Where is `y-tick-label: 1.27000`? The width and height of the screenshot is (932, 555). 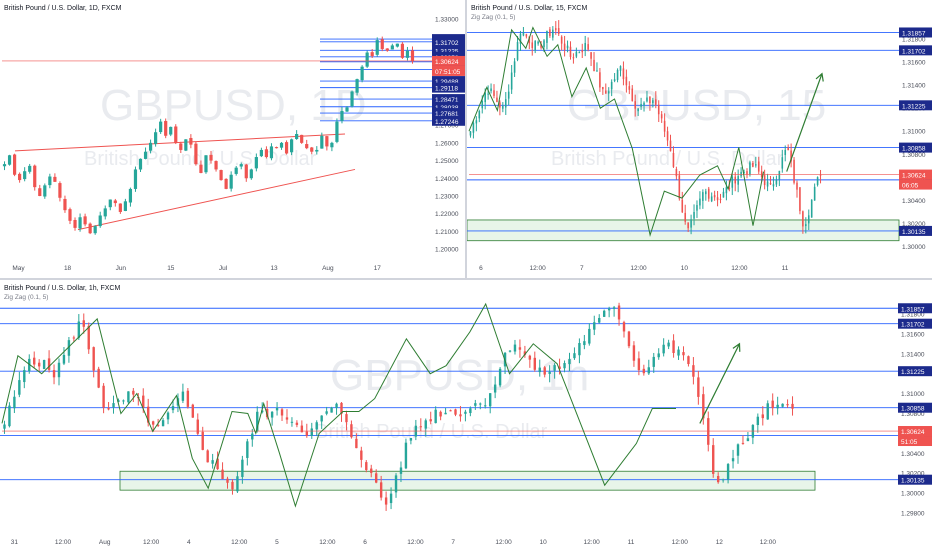
y-tick-label: 1.27000 is located at coordinates (447, 126).